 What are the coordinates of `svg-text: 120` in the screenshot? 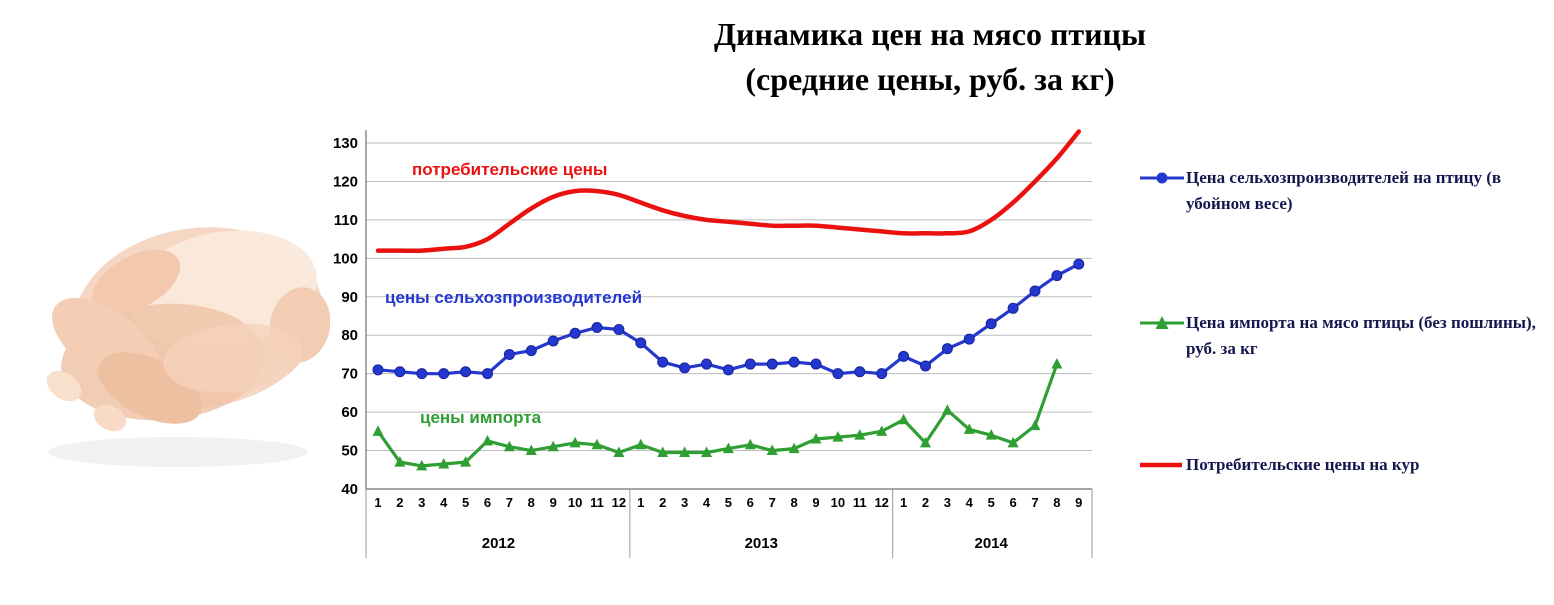 It's located at (345, 181).